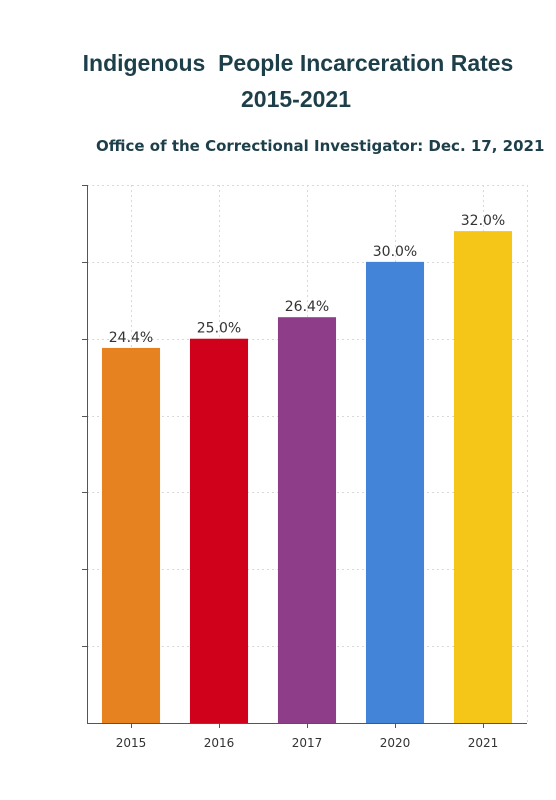  What do you see at coordinates (219, 743) in the screenshot?
I see `x-tick-label-2016: 2016` at bounding box center [219, 743].